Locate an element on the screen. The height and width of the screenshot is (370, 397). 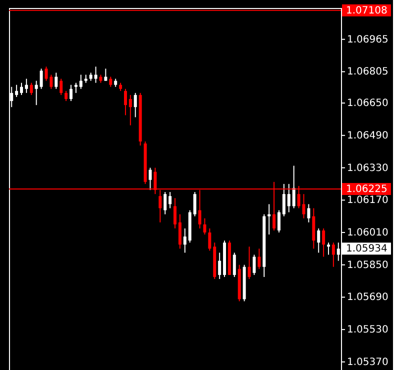
y-tick-label: 1.05850 is located at coordinates (367, 265).